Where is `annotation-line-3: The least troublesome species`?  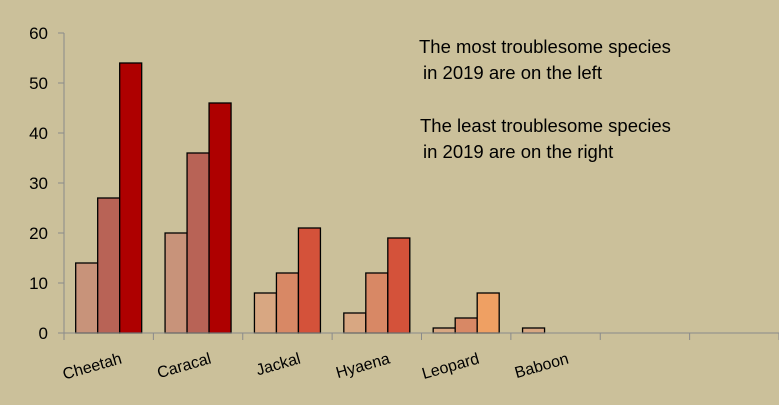
annotation-line-3: The least troublesome species is located at coordinates (545, 125).